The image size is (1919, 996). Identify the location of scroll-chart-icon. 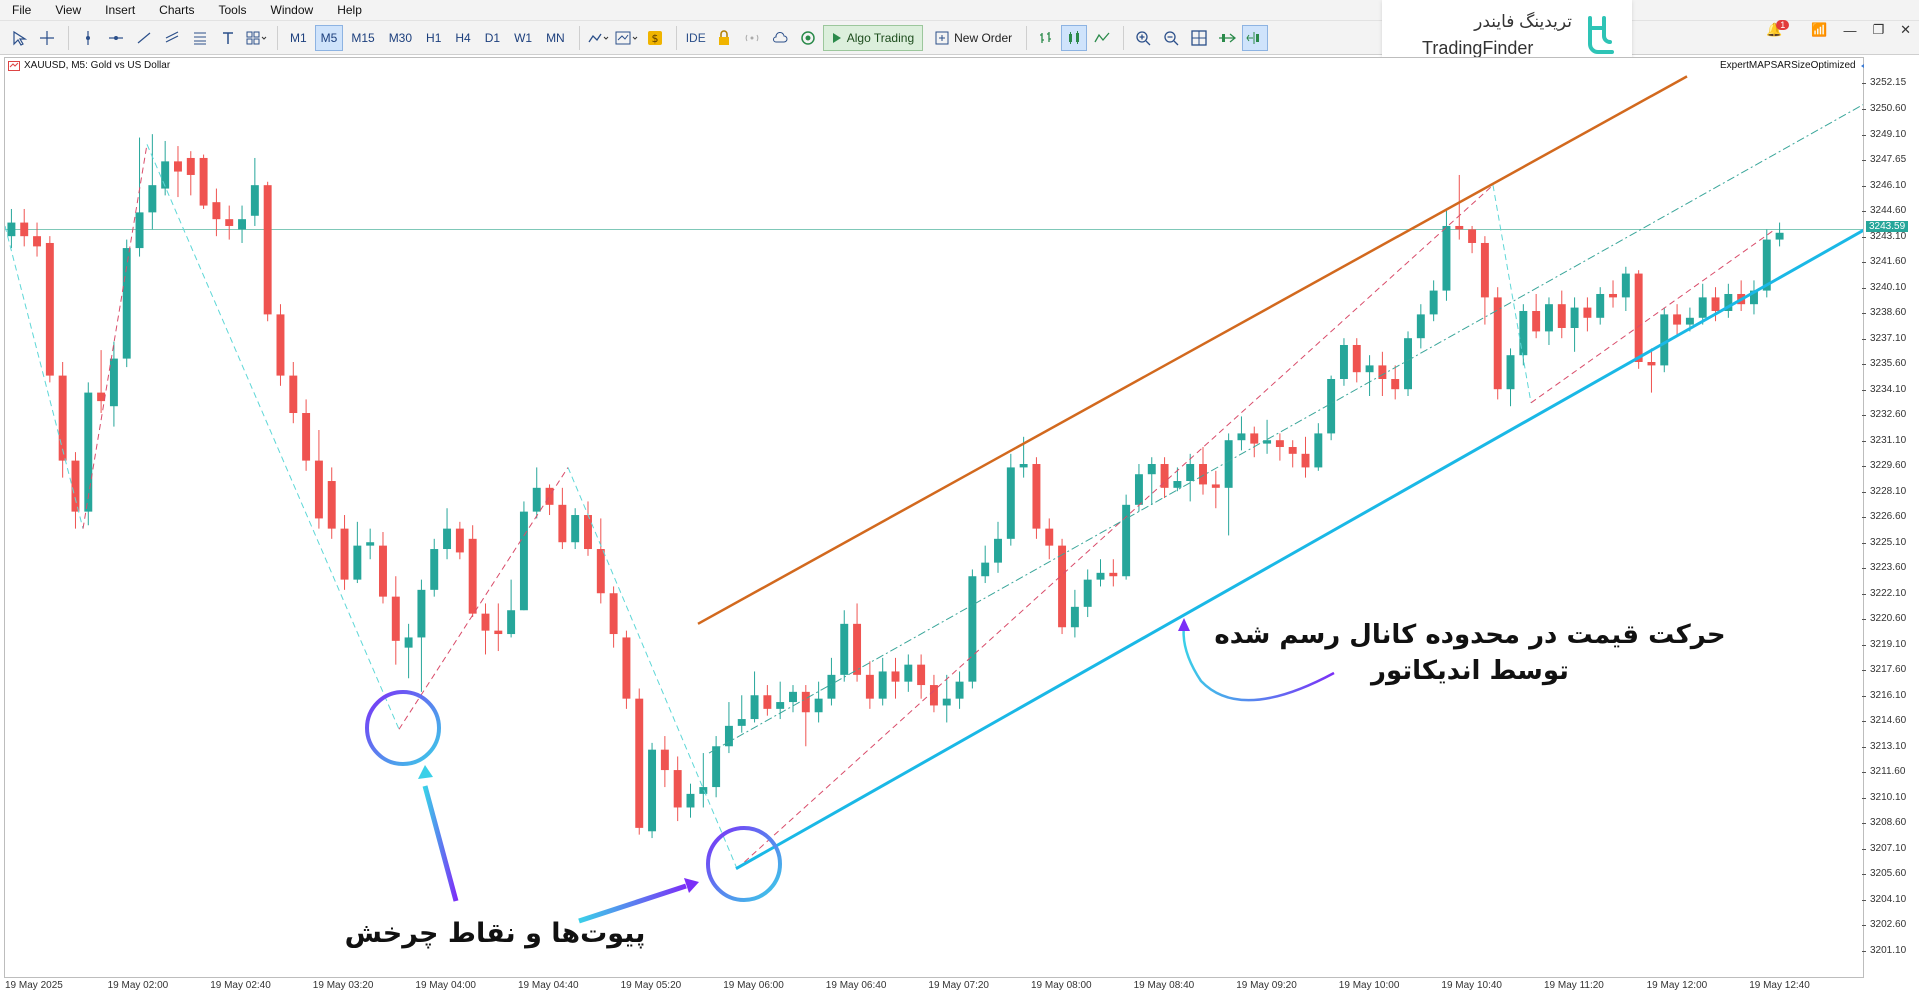
(1227, 38).